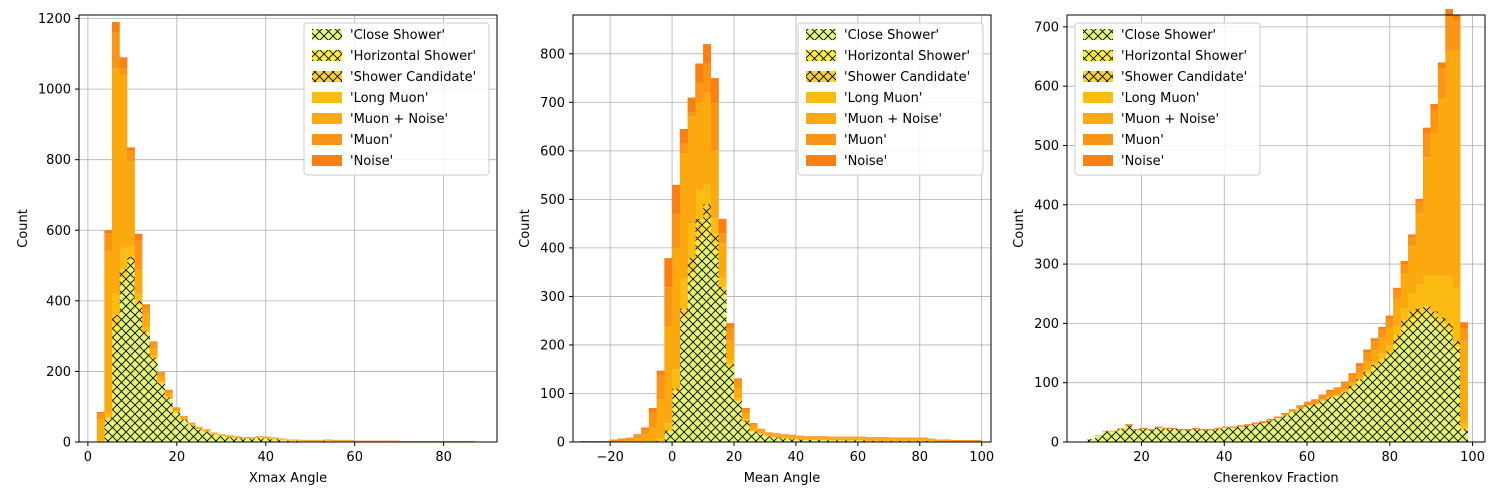  I want to click on legend-label: 'Muon + Noise', so click(893, 119).